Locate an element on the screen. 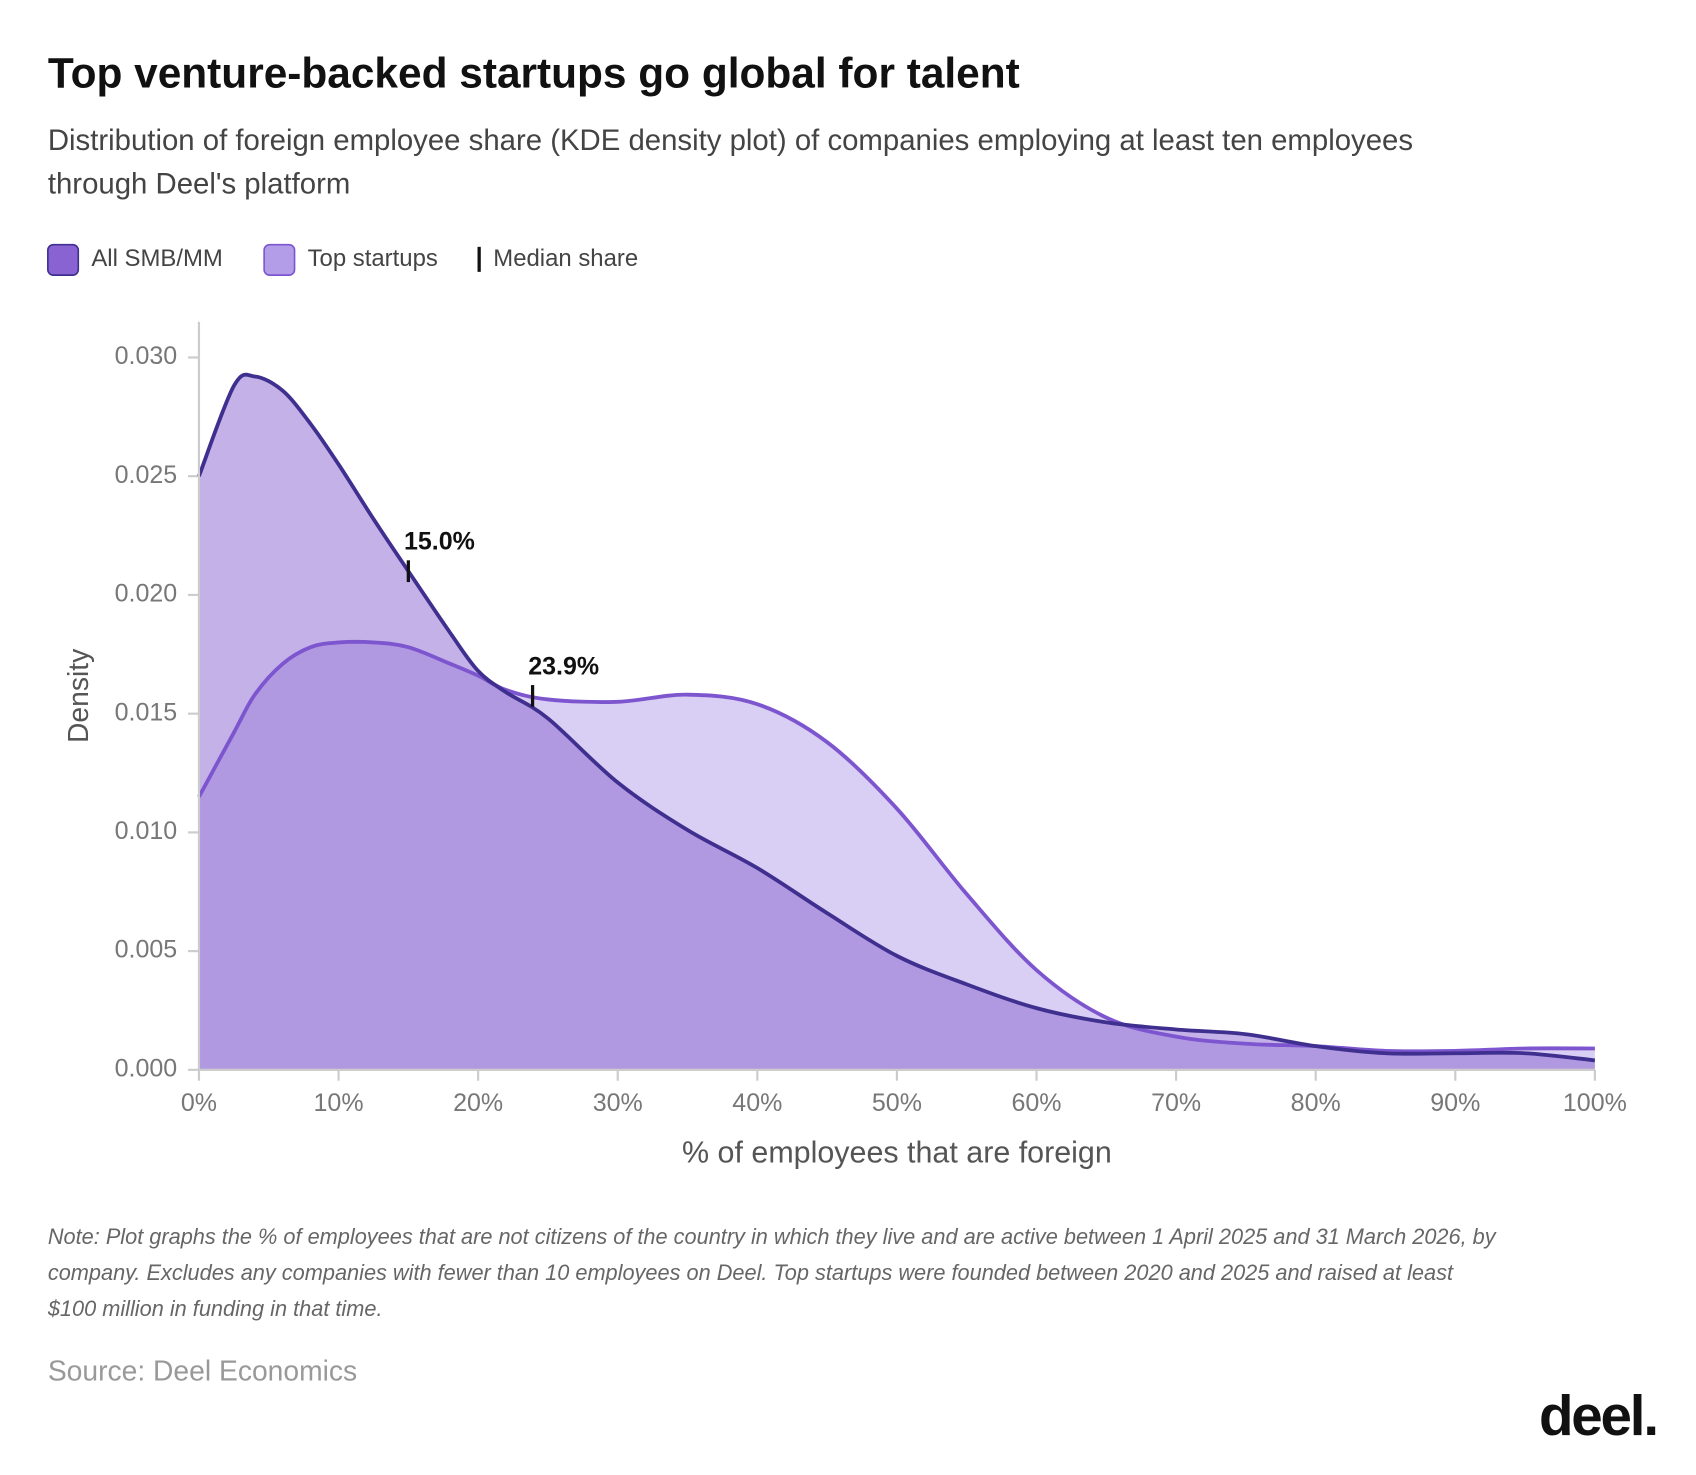  x-axis-label: % of employees that are foreign is located at coordinates (897, 1153).